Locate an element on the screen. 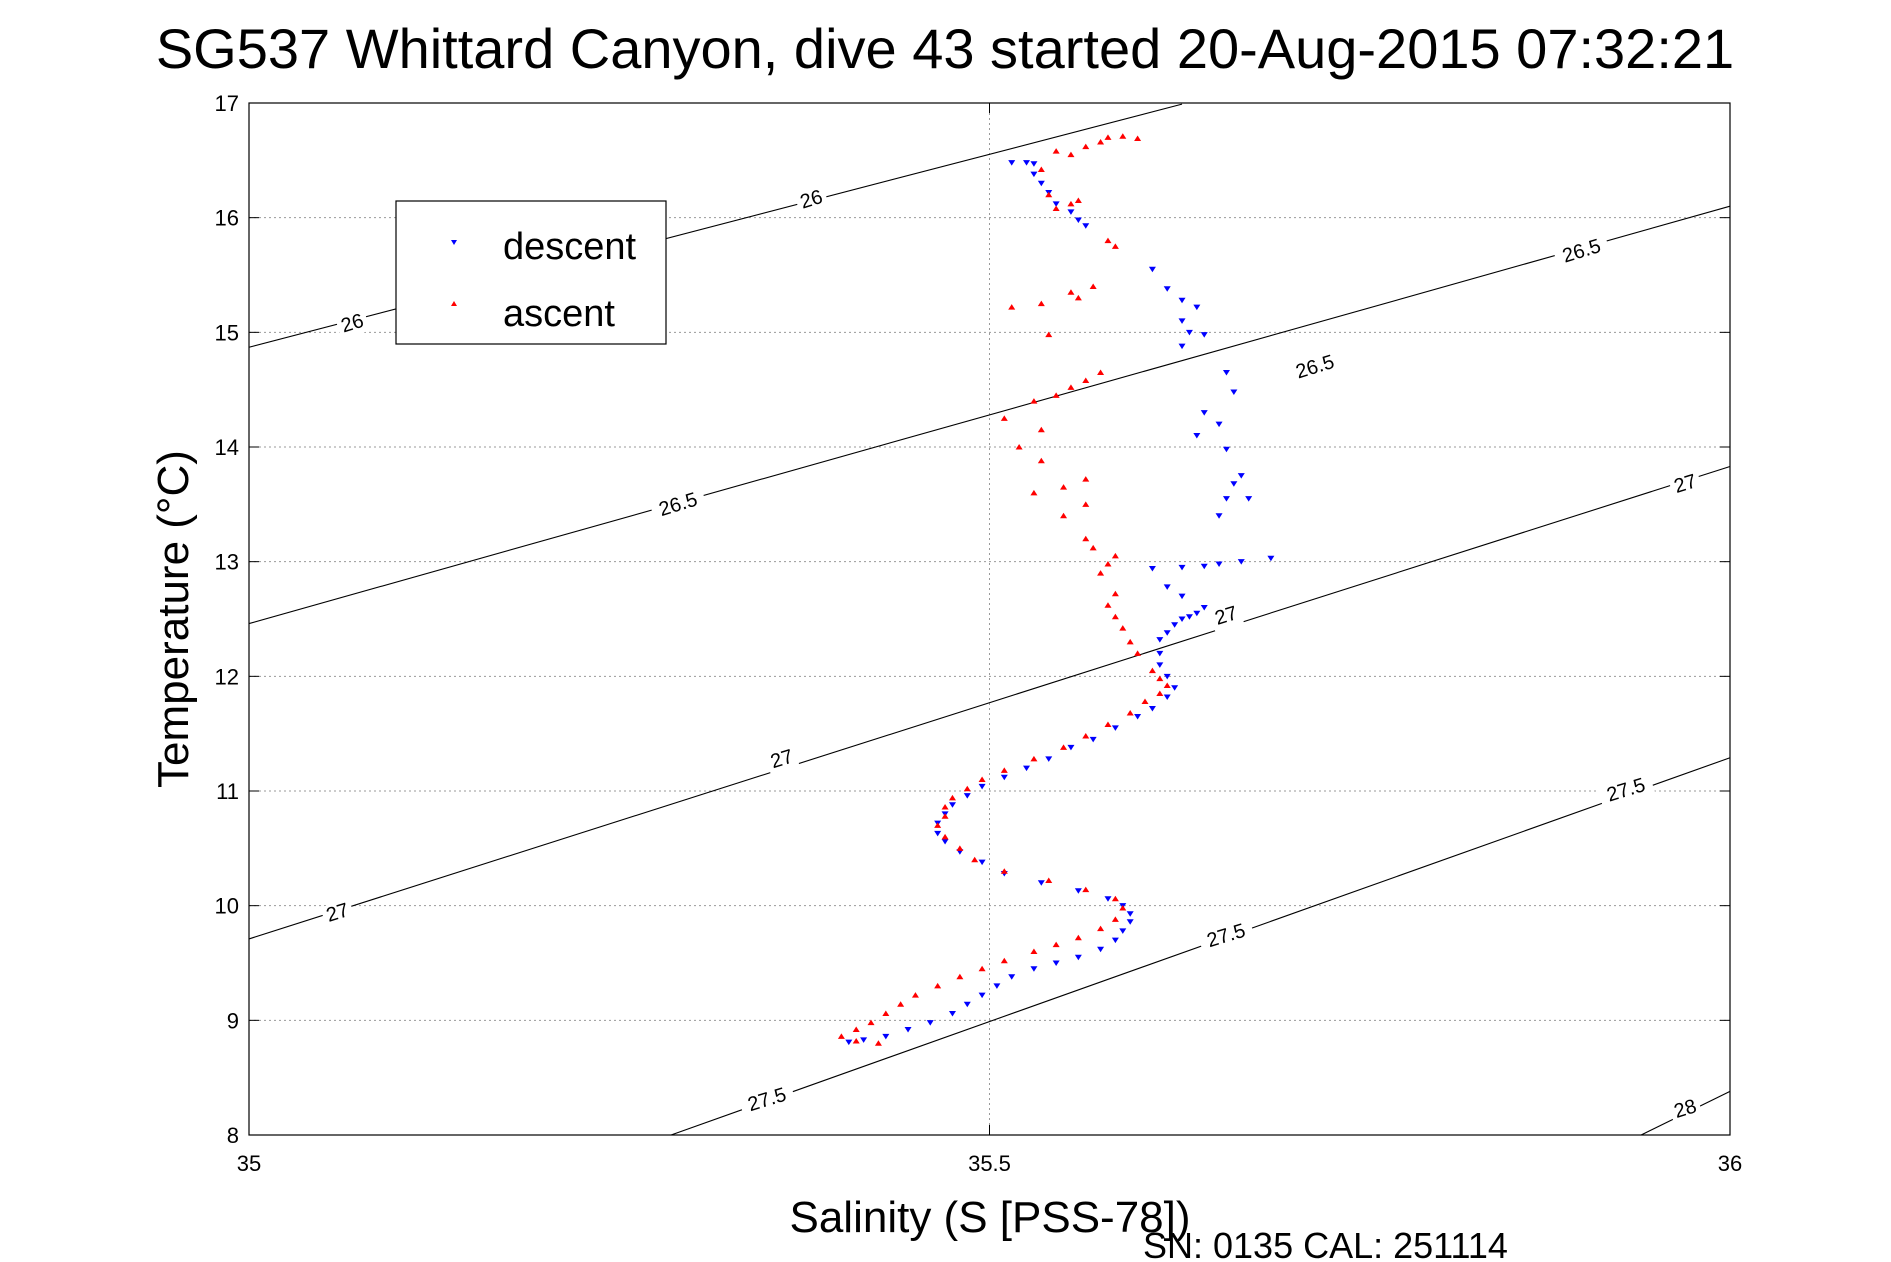  legend-descent-marker is located at coordinates (454, 242).